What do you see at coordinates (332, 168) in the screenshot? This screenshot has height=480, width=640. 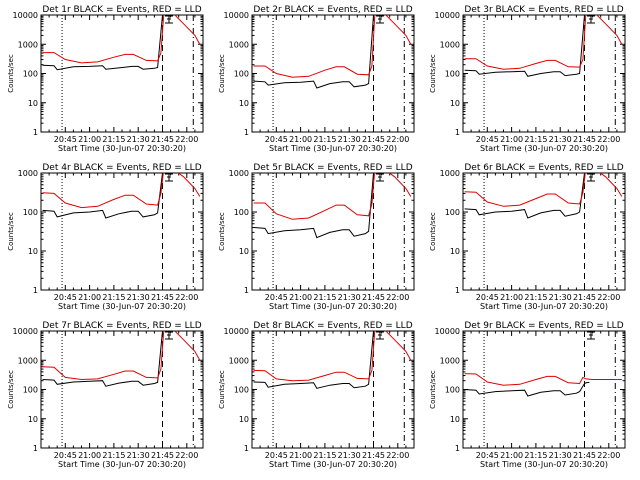 I see `chart-title: Det 5r BLACK = Events, RED = LLD` at bounding box center [332, 168].